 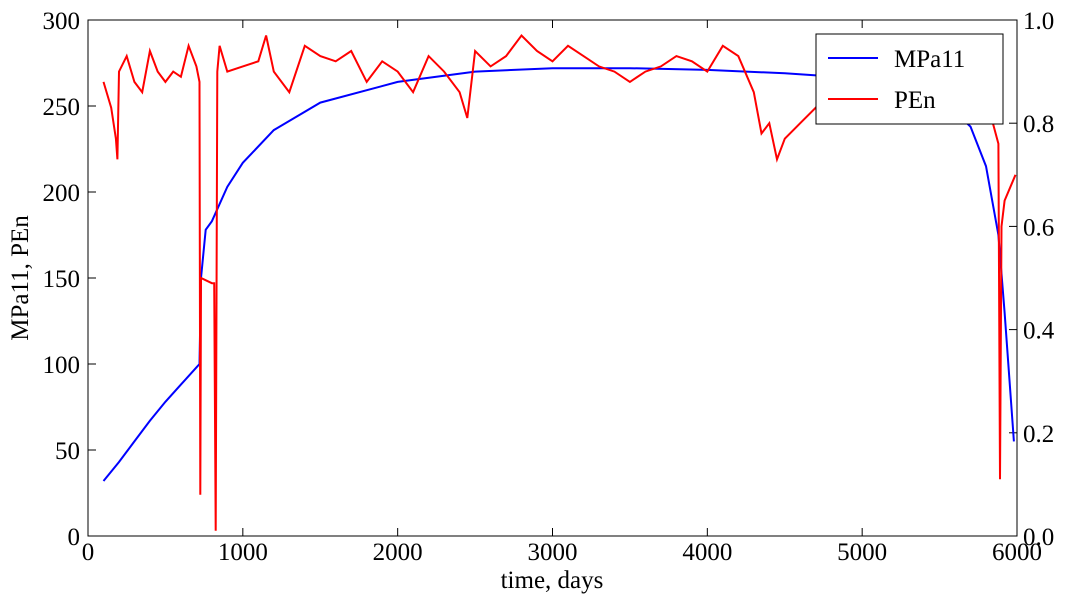 I want to click on legend-box, so click(x=909, y=79).